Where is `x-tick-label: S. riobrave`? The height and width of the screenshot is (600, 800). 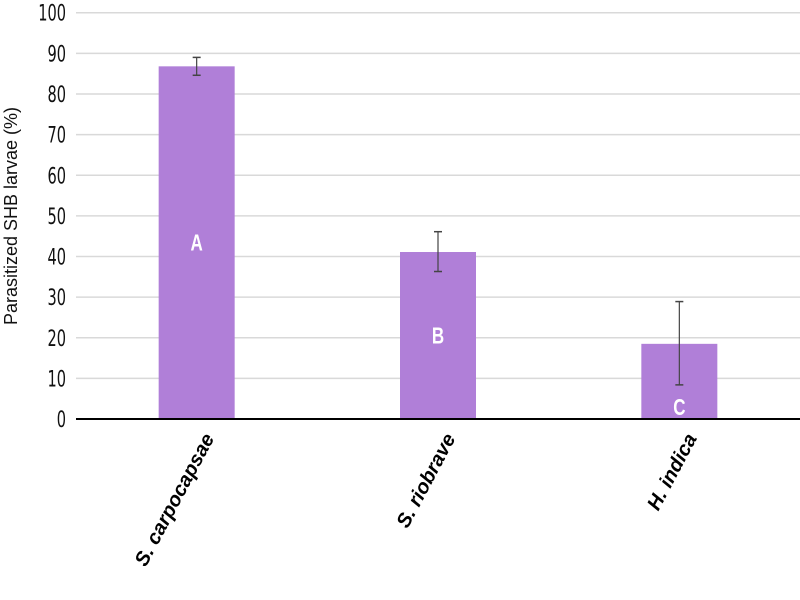
x-tick-label: S. riobrave is located at coordinates (426, 481).